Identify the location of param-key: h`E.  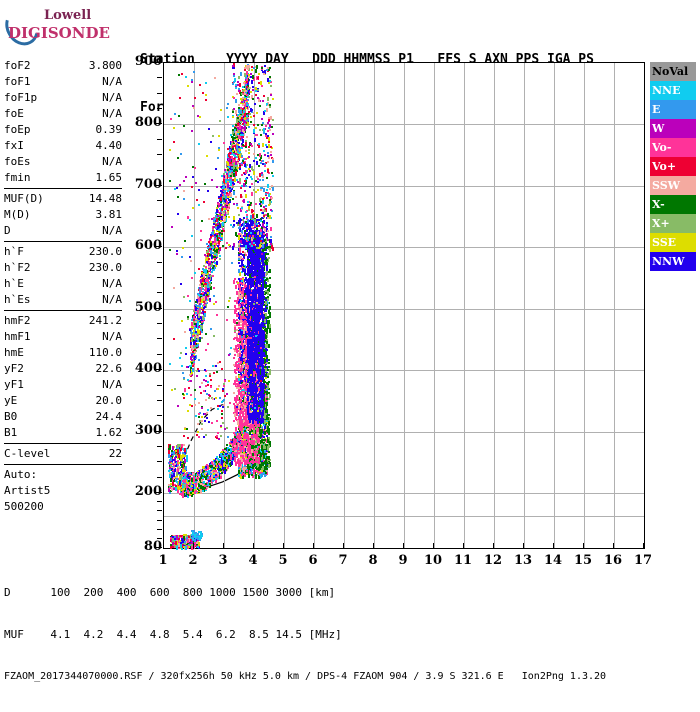
(14, 283).